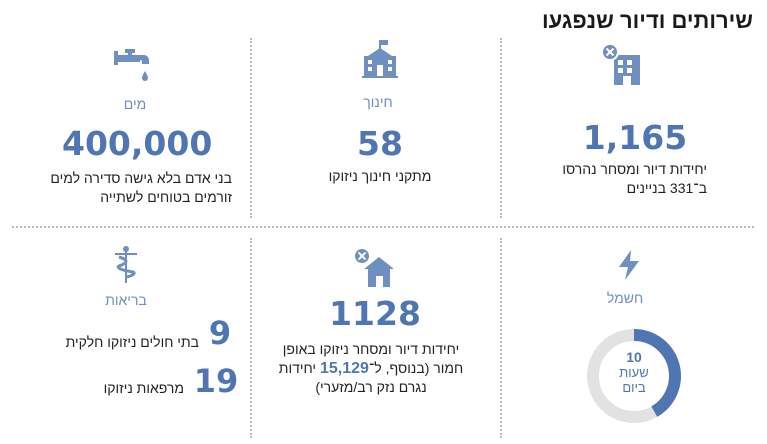 This screenshot has width=767, height=444. I want to click on damaged-house-icon, so click(373, 267).